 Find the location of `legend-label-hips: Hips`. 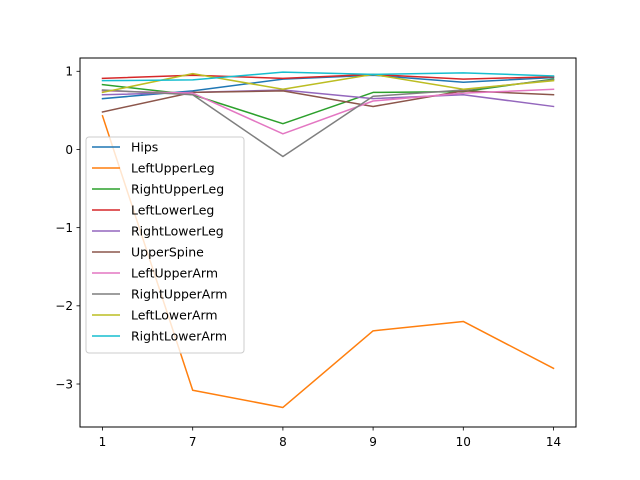

legend-label-hips: Hips is located at coordinates (144, 147).